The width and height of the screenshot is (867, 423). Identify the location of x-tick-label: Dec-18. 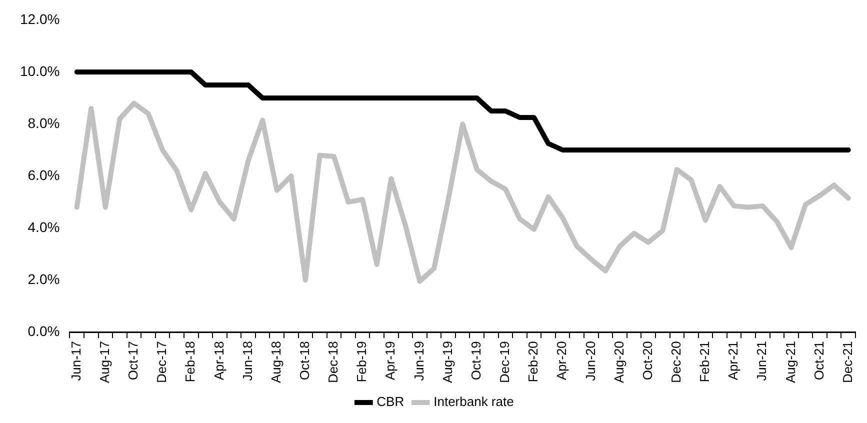
(333, 362).